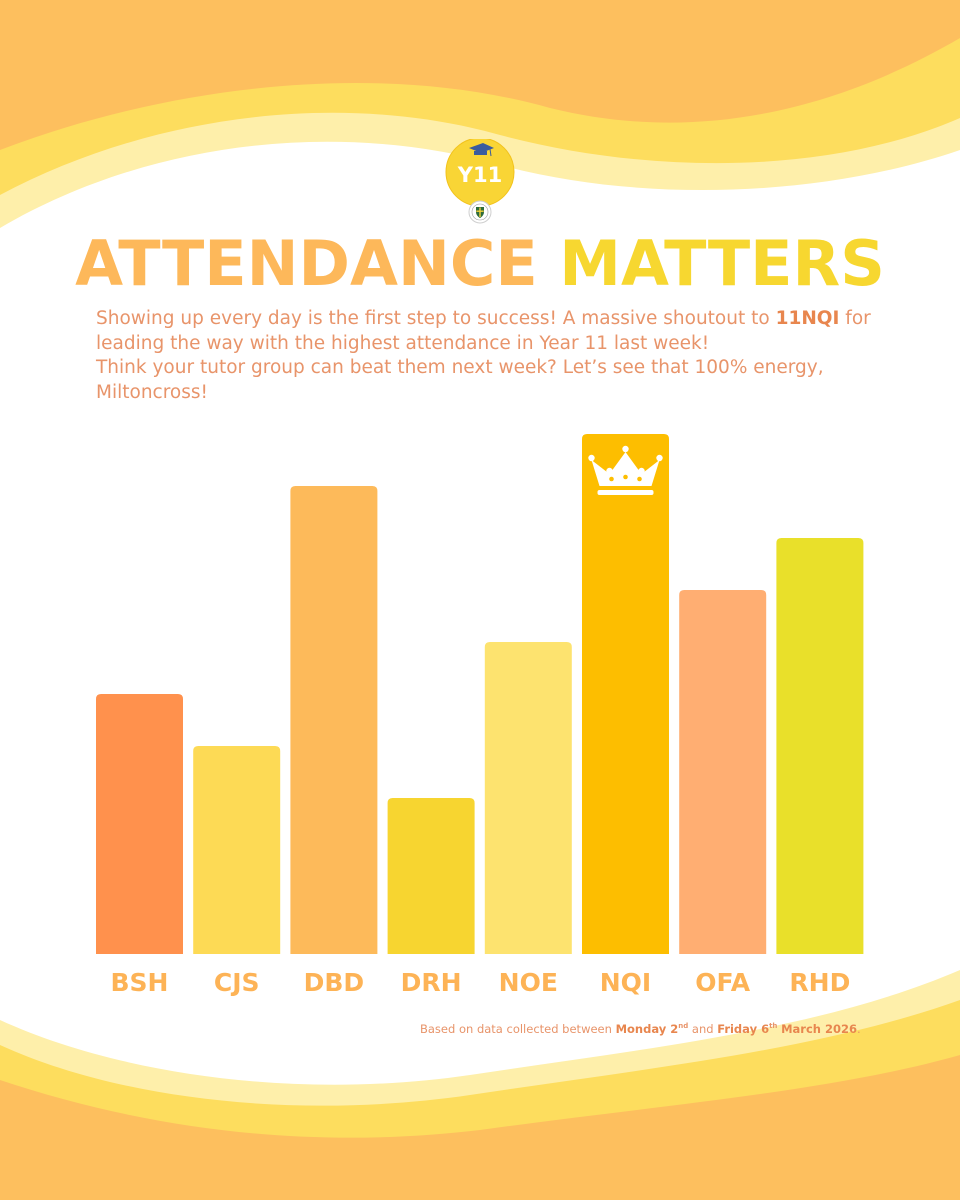 This screenshot has height=1200, width=960. I want to click on bar-noe, so click(528, 798).